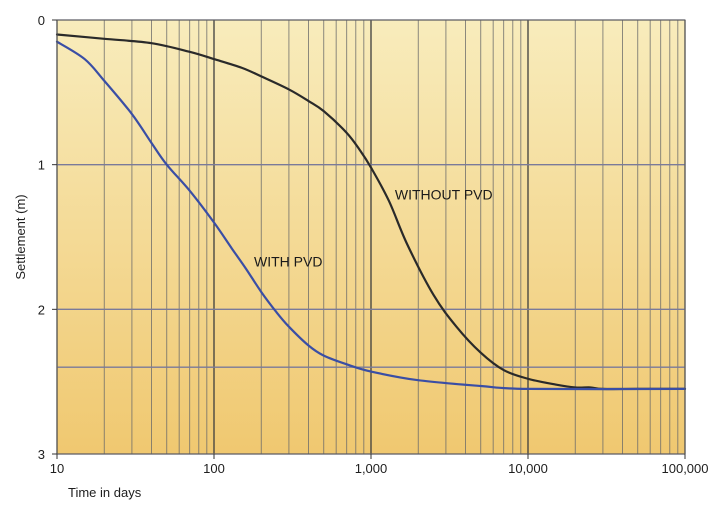 The image size is (714, 506). What do you see at coordinates (288, 262) in the screenshot?
I see `curve-label-with-pvd: WITH PVD` at bounding box center [288, 262].